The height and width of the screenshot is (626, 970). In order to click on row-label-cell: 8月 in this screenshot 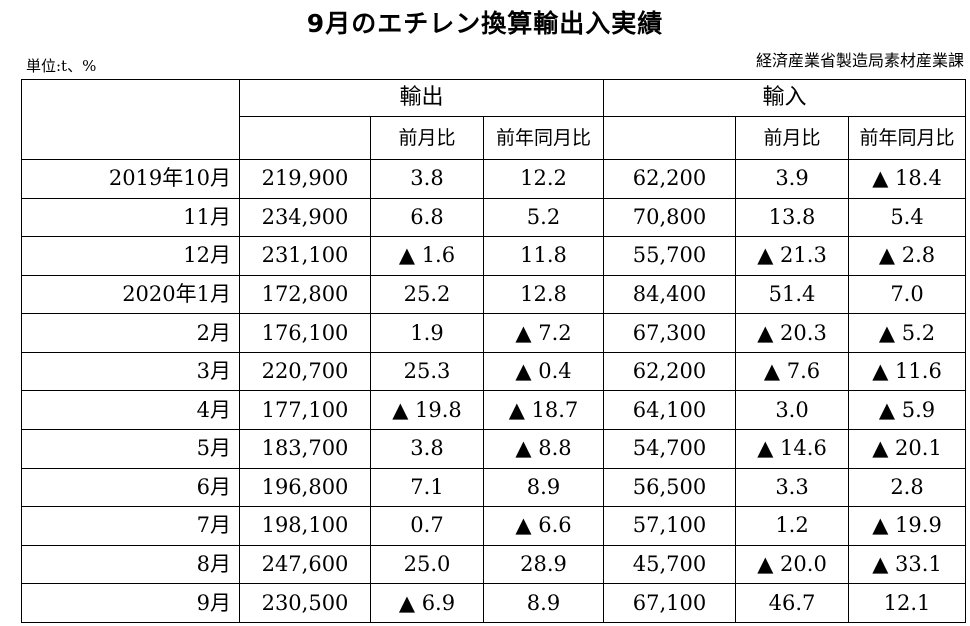, I will do `click(130, 564)`.